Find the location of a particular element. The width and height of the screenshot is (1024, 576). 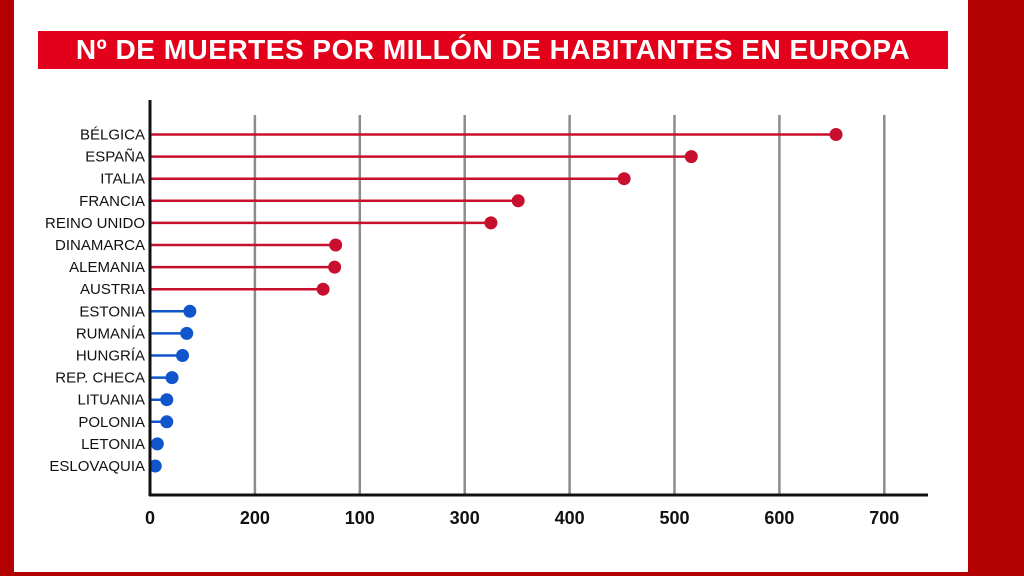

category-label: LITUANIA is located at coordinates (111, 400).